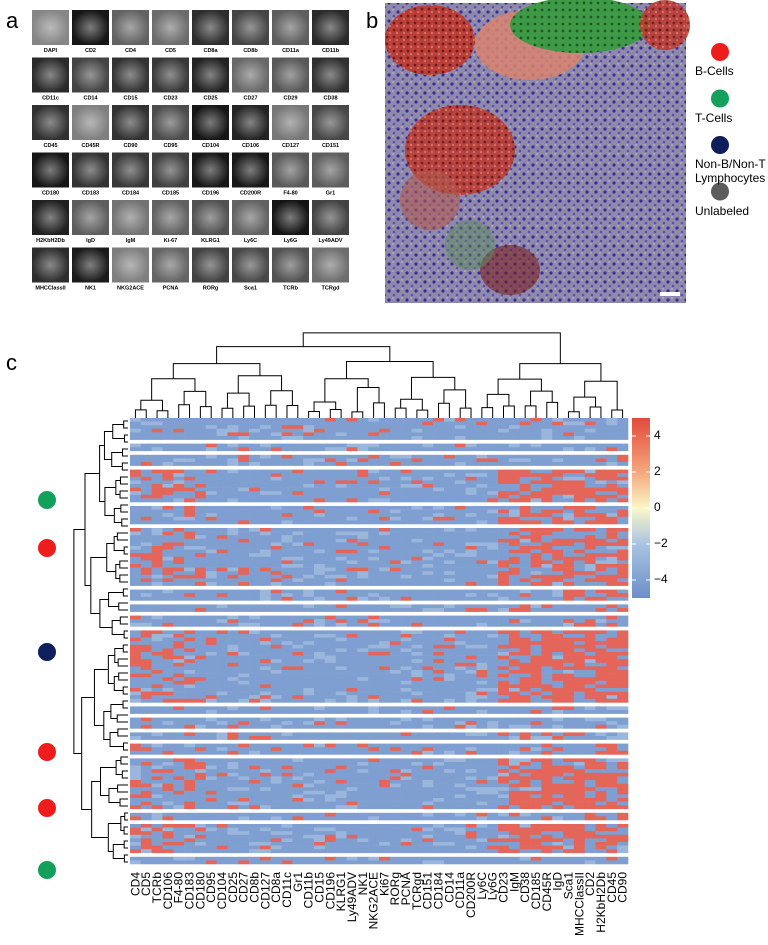 This screenshot has height=945, width=768. What do you see at coordinates (210, 51) in the screenshot?
I see `marker-label: CD8a` at bounding box center [210, 51].